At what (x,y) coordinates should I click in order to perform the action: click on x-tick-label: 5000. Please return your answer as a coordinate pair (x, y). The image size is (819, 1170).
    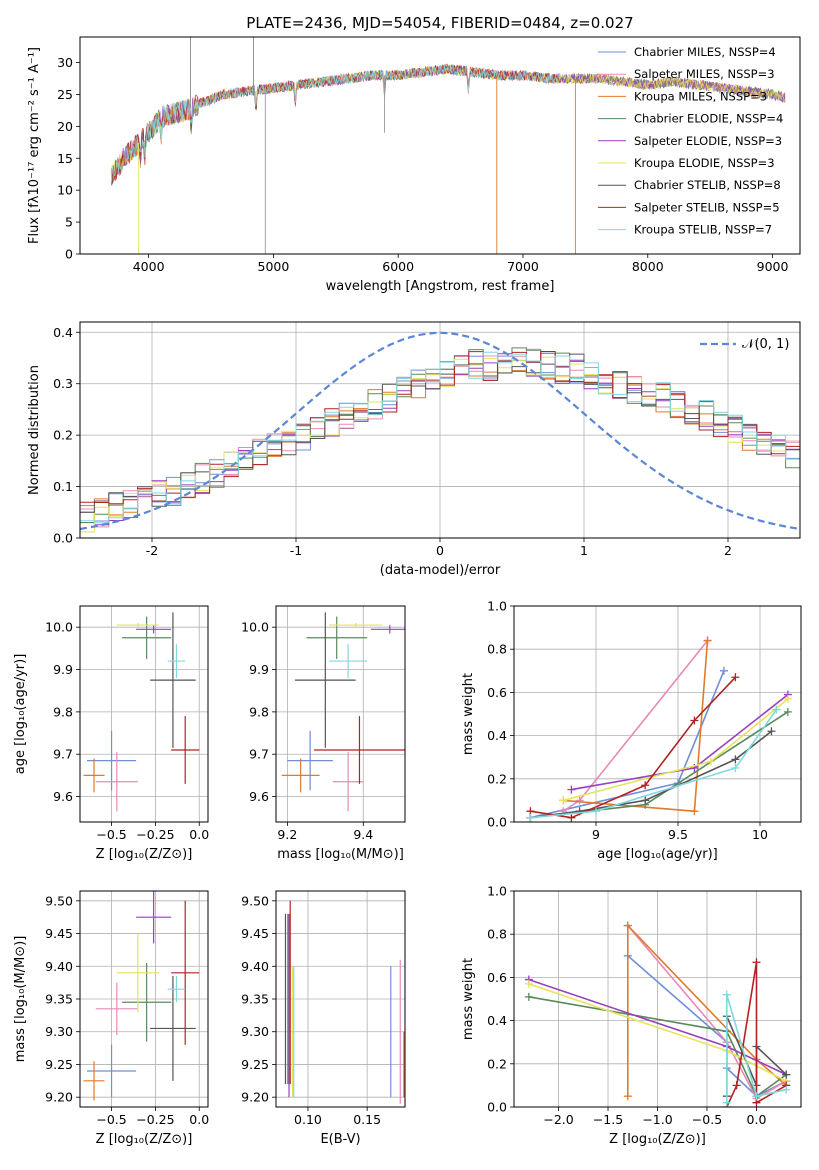
    Looking at the image, I should click on (274, 266).